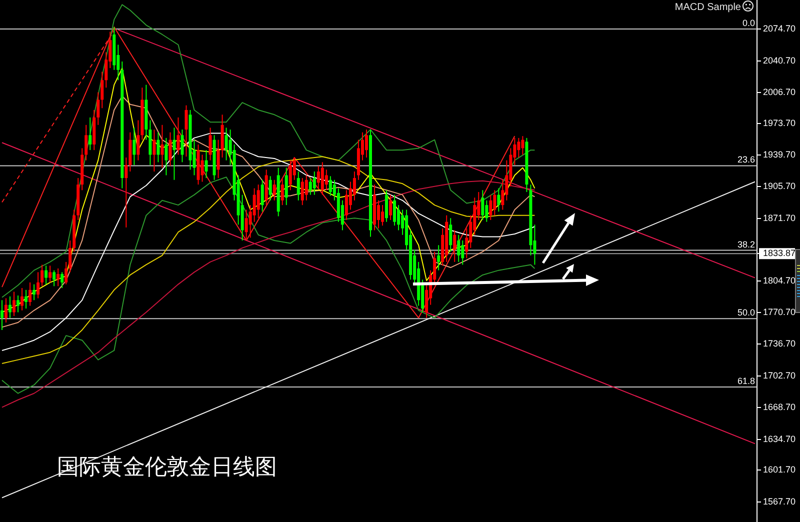 The image size is (800, 522). What do you see at coordinates (779, 217) in the screenshot?
I see `y-tick-label: 1871.70` at bounding box center [779, 217].